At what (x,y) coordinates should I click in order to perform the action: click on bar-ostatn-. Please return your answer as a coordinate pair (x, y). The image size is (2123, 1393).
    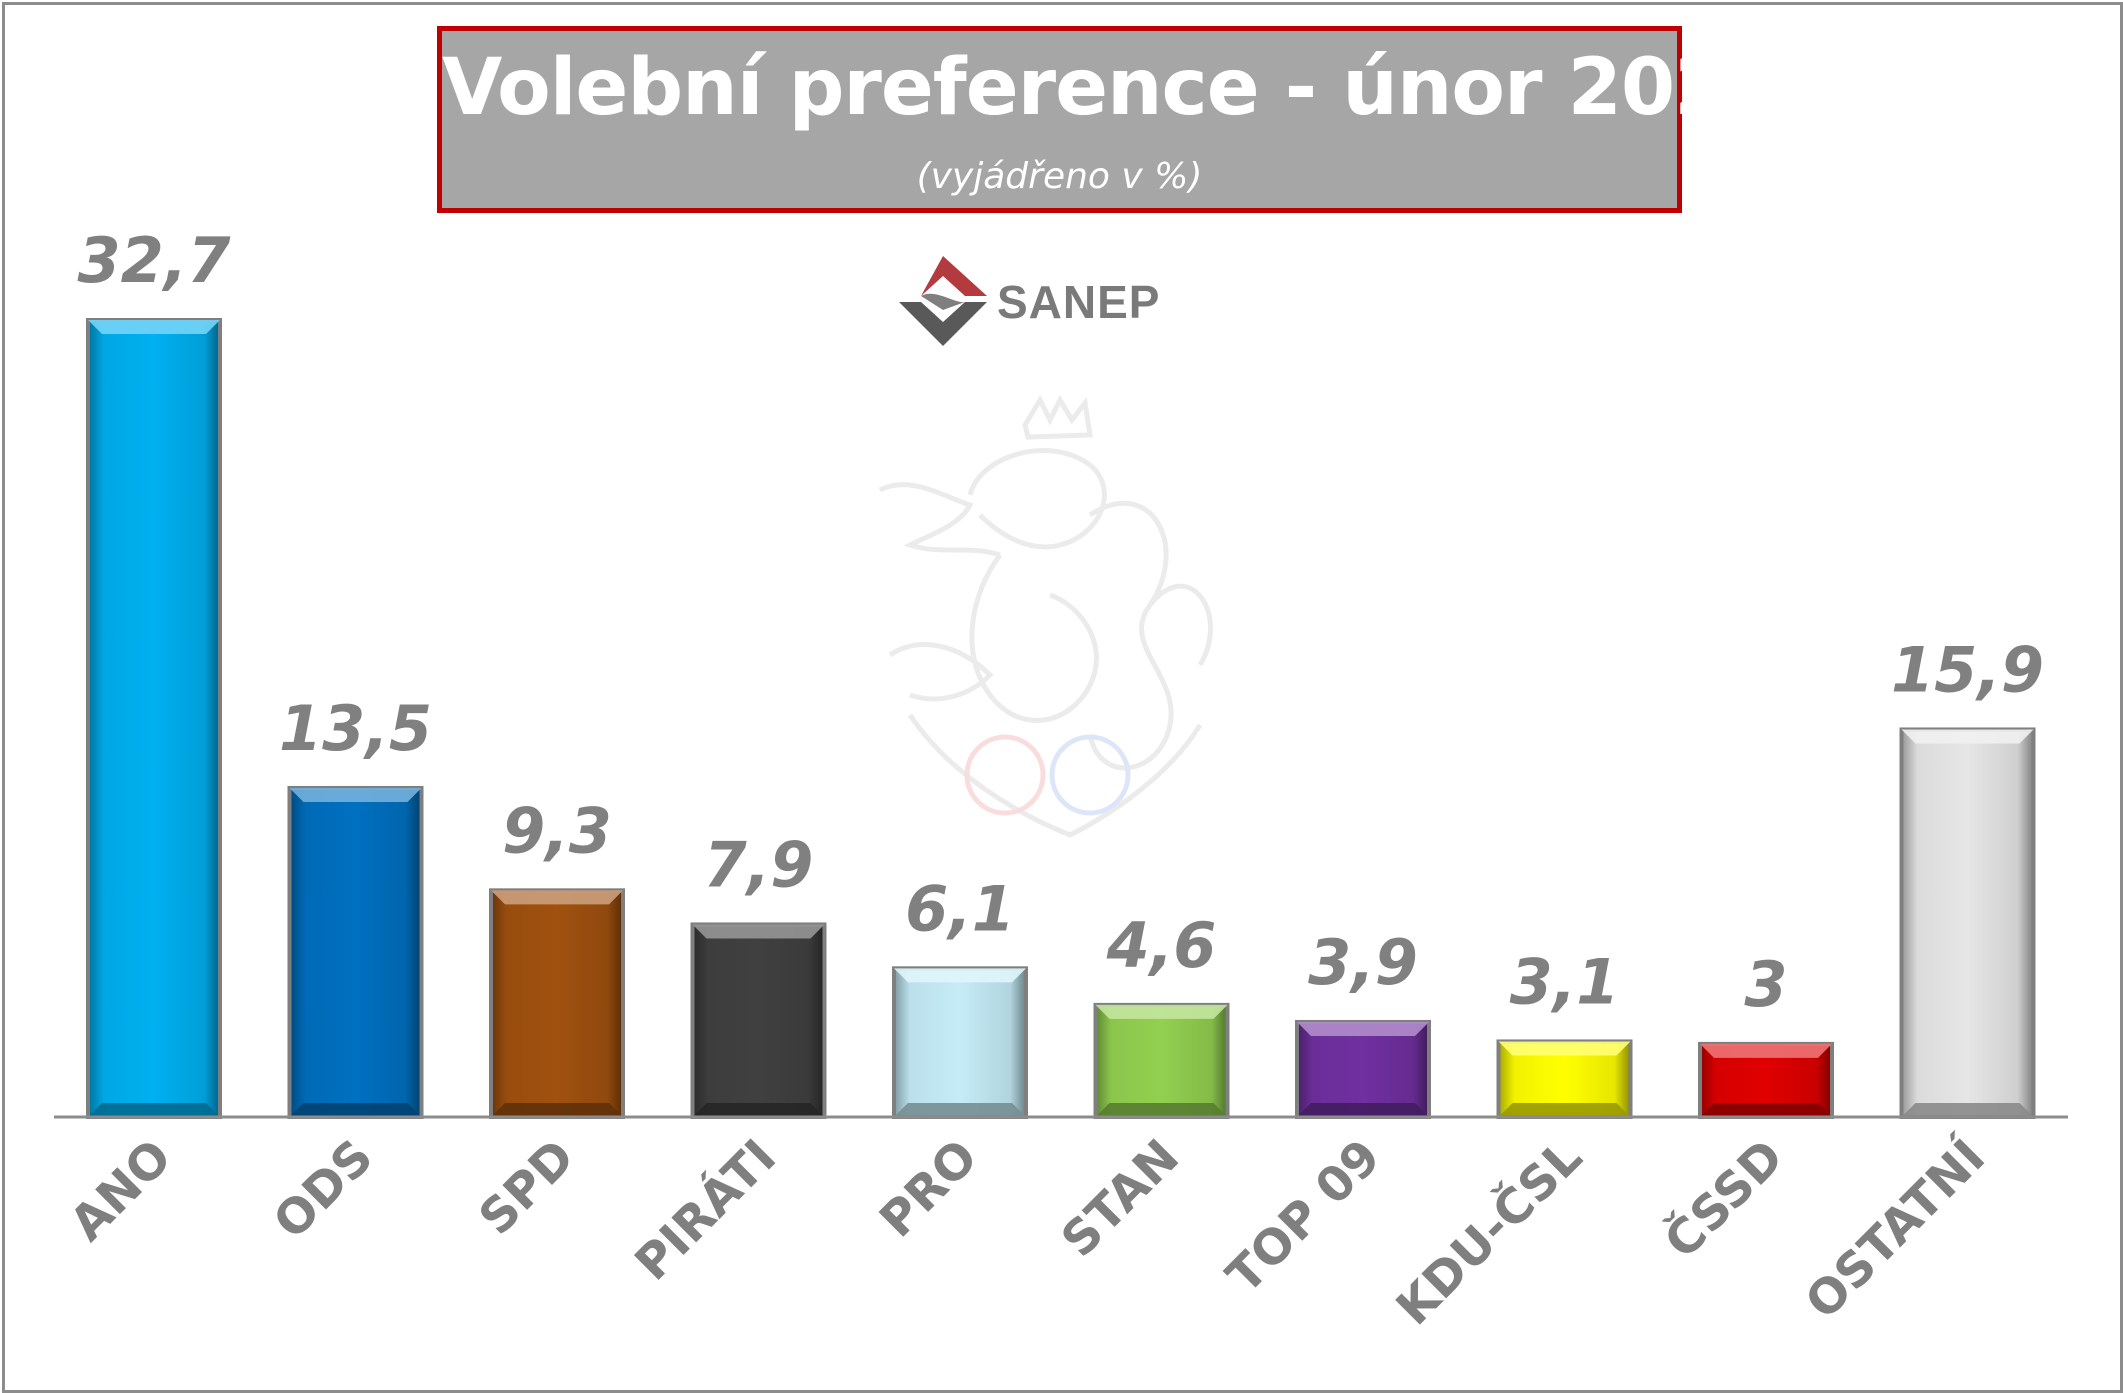
    Looking at the image, I should click on (1967, 923).